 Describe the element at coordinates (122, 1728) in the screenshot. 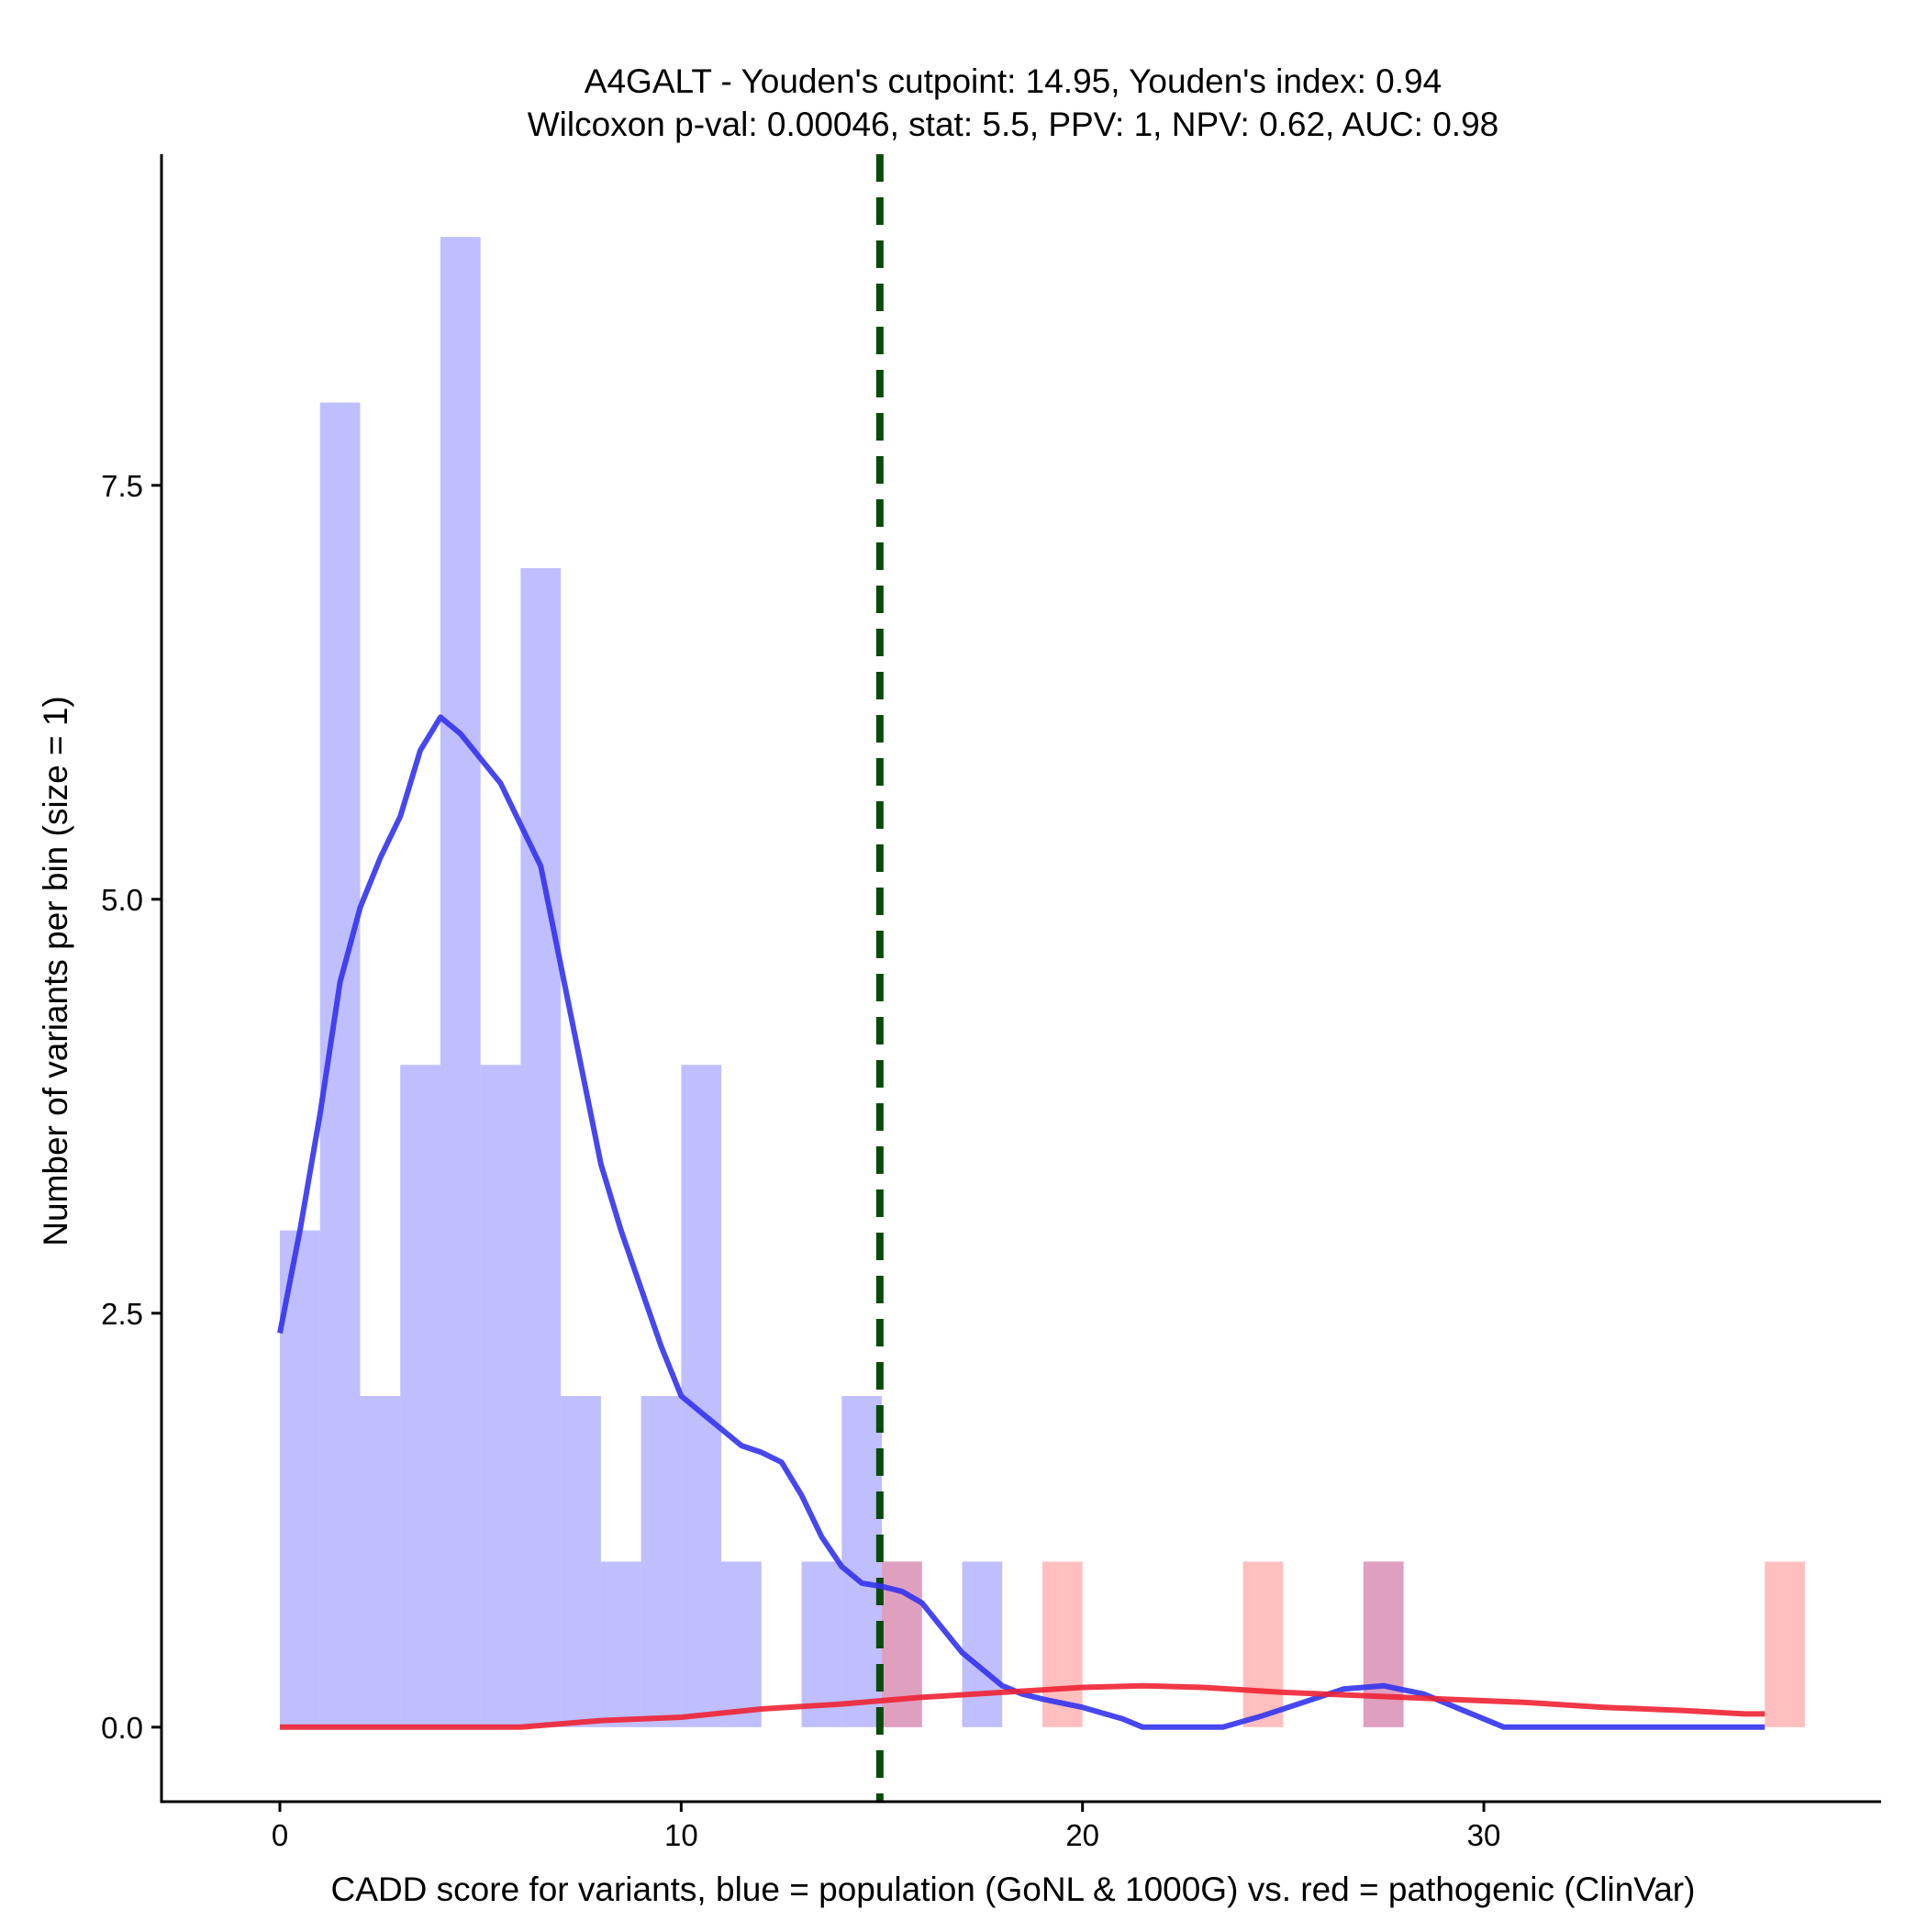

I see `y-tick-label-0: 0.0` at that location.